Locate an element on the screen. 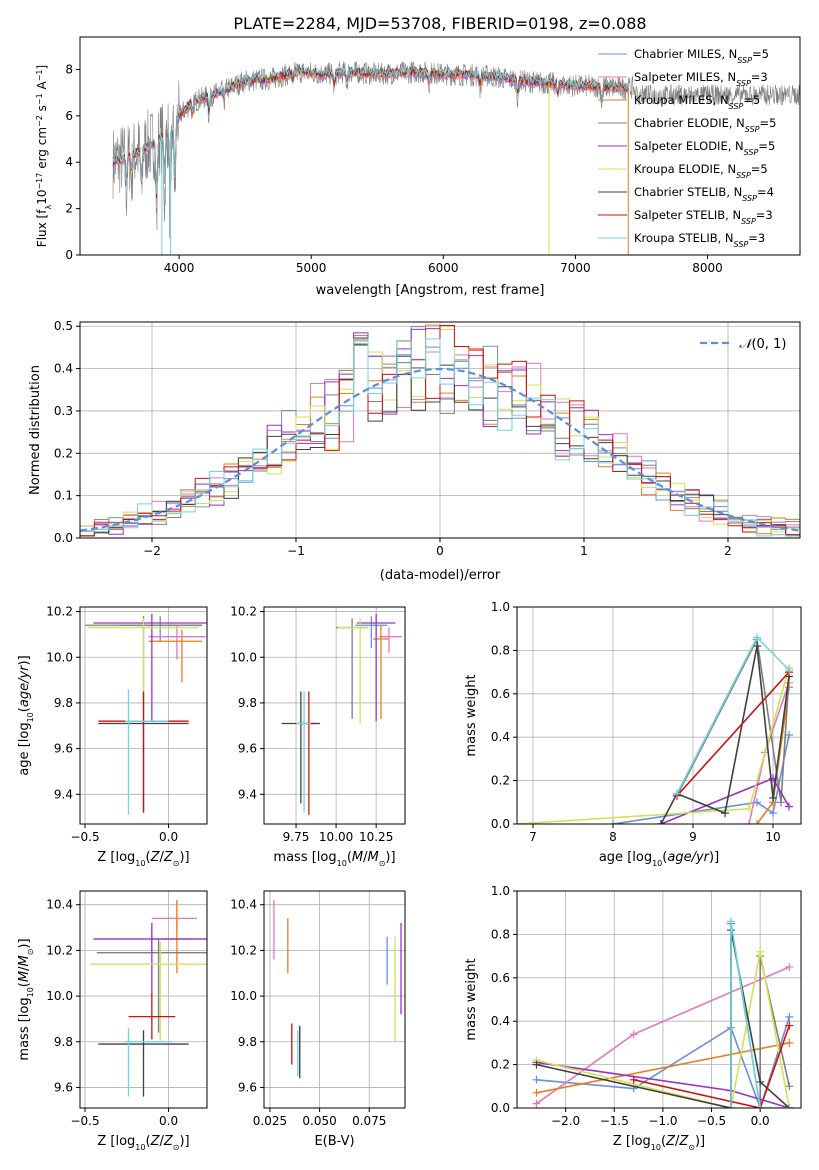  spectrum-ylabel: Flux [fλ10−17 erg cm−2 s−1 A−1] is located at coordinates (44, 156).